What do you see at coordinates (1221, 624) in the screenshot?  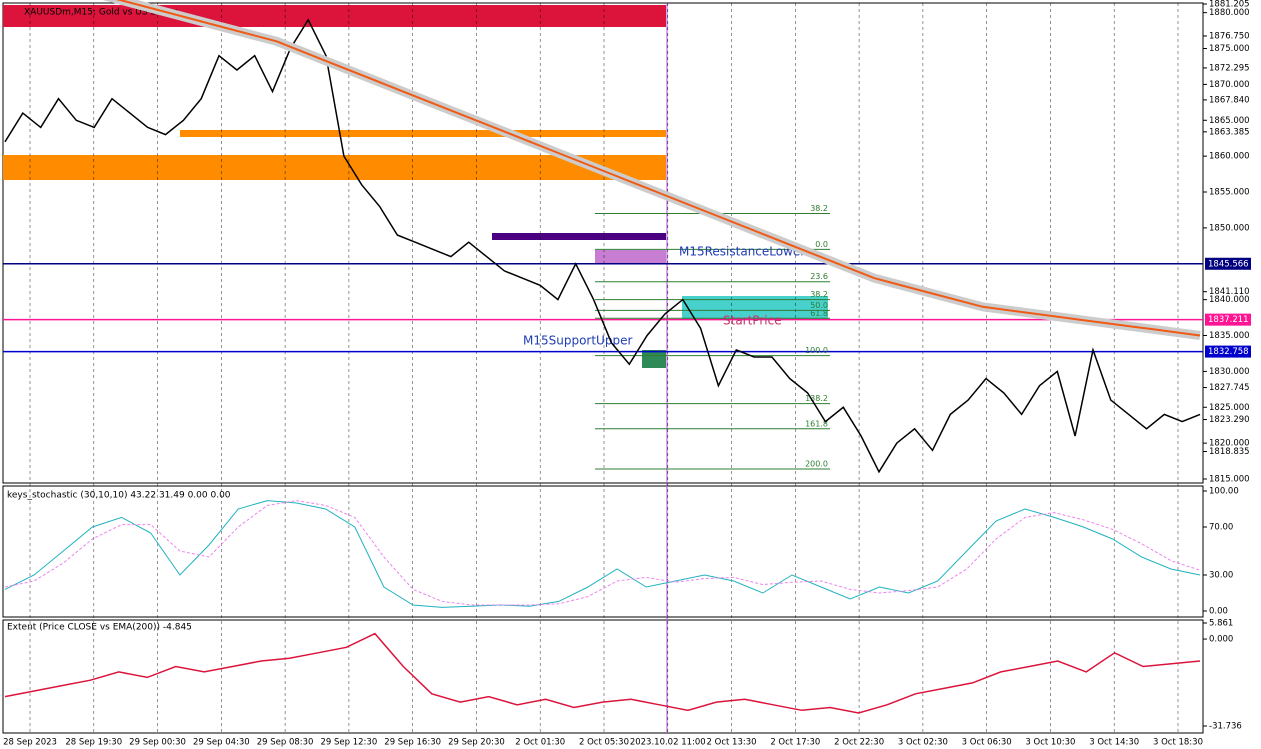 I see `y-tick-label: 5.861` at bounding box center [1221, 624].